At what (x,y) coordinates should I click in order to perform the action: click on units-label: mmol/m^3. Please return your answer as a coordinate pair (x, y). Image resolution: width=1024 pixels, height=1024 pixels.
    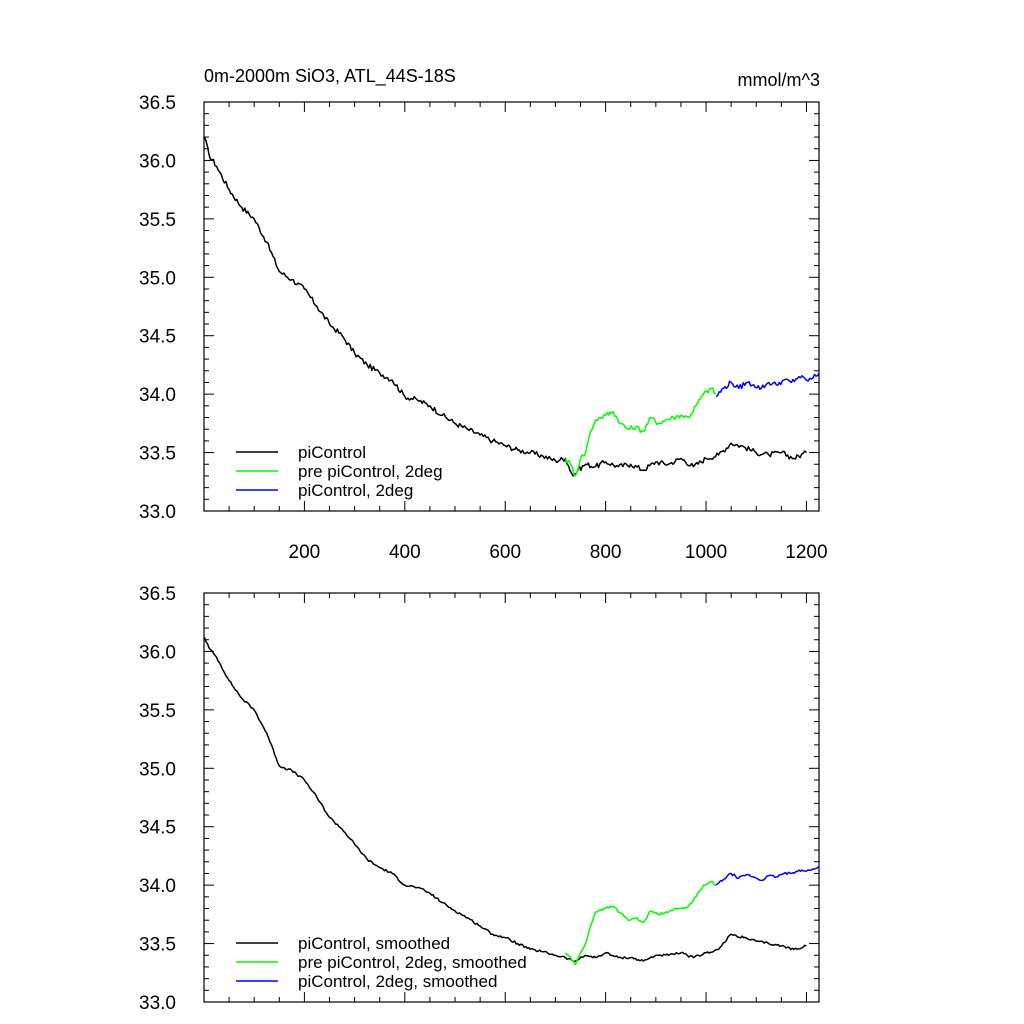
    Looking at the image, I should click on (779, 80).